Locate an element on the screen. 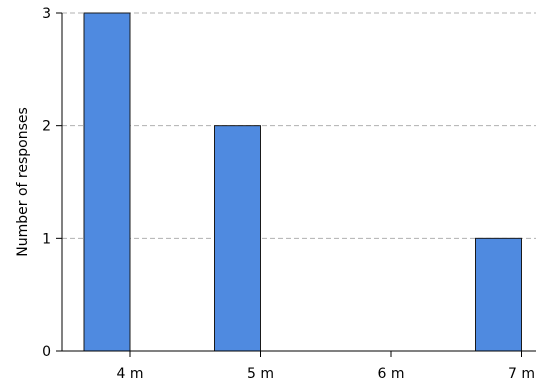 This screenshot has width=536, height=384. y-tick-label: 0 is located at coordinates (46, 352).